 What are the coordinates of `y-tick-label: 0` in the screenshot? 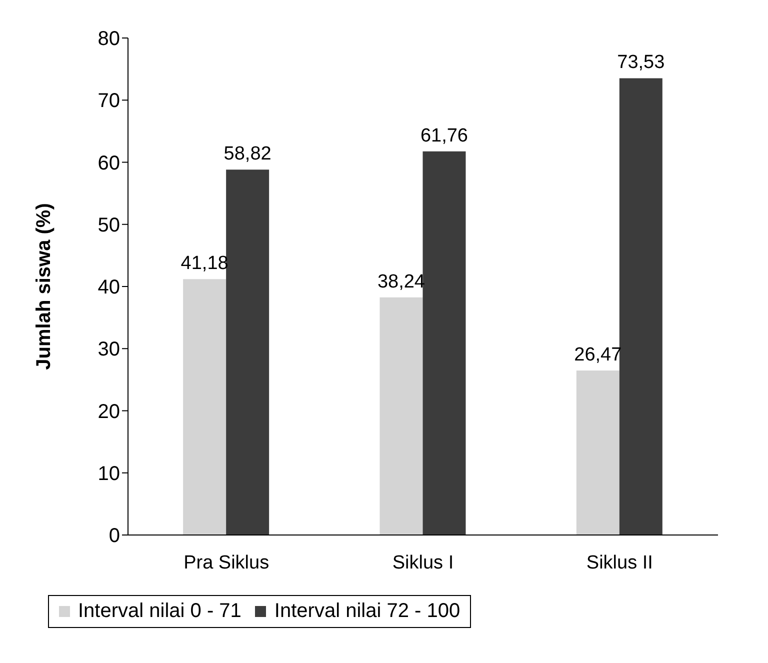 It's located at (114, 536).